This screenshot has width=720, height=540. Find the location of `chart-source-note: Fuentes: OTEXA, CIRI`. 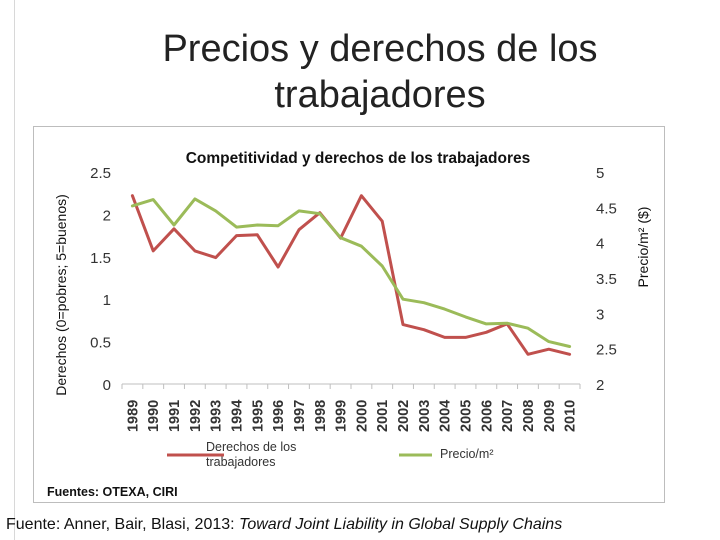

chart-source-note: Fuentes: OTEXA, CIRI is located at coordinates (112, 492).